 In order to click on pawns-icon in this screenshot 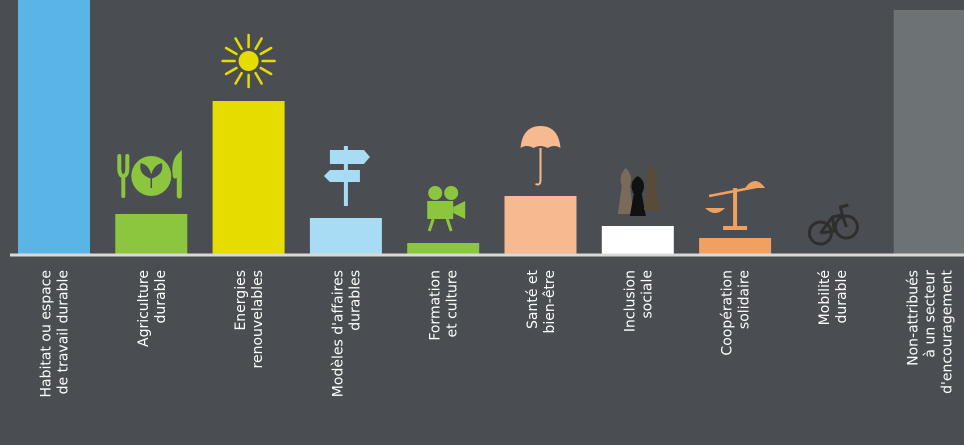, I will do `click(638, 191)`.